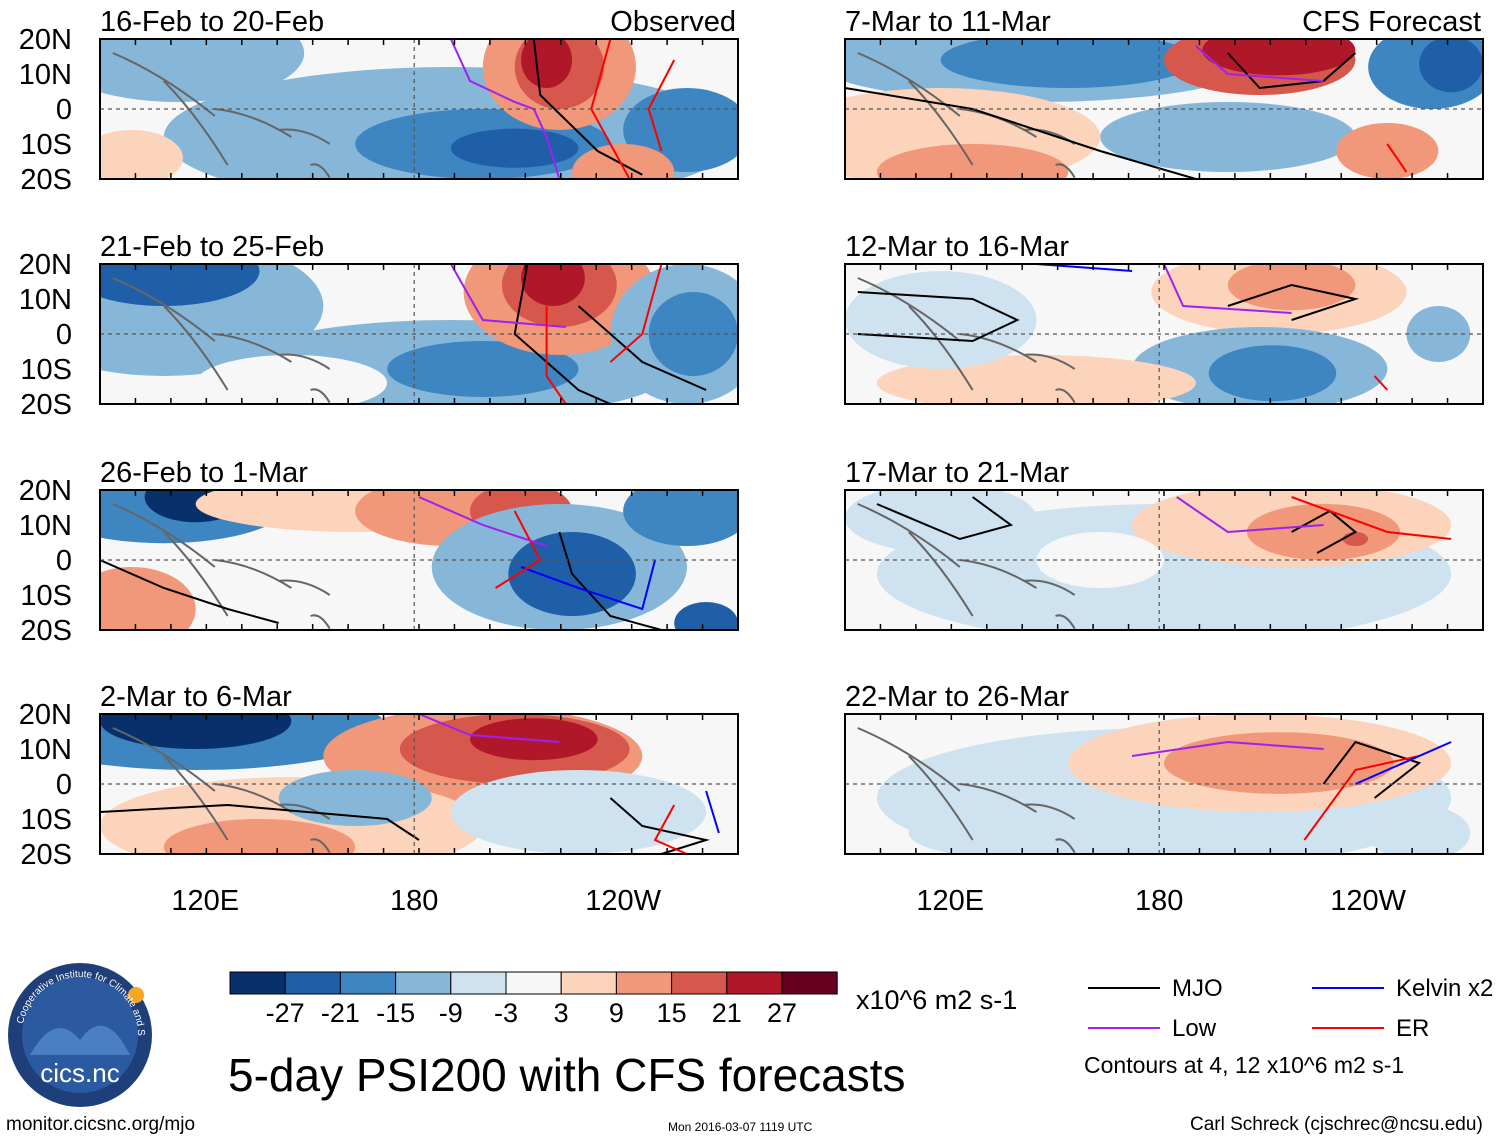 The width and height of the screenshot is (1510, 1147). I want to click on colorbar-label: -15, so click(395, 1013).